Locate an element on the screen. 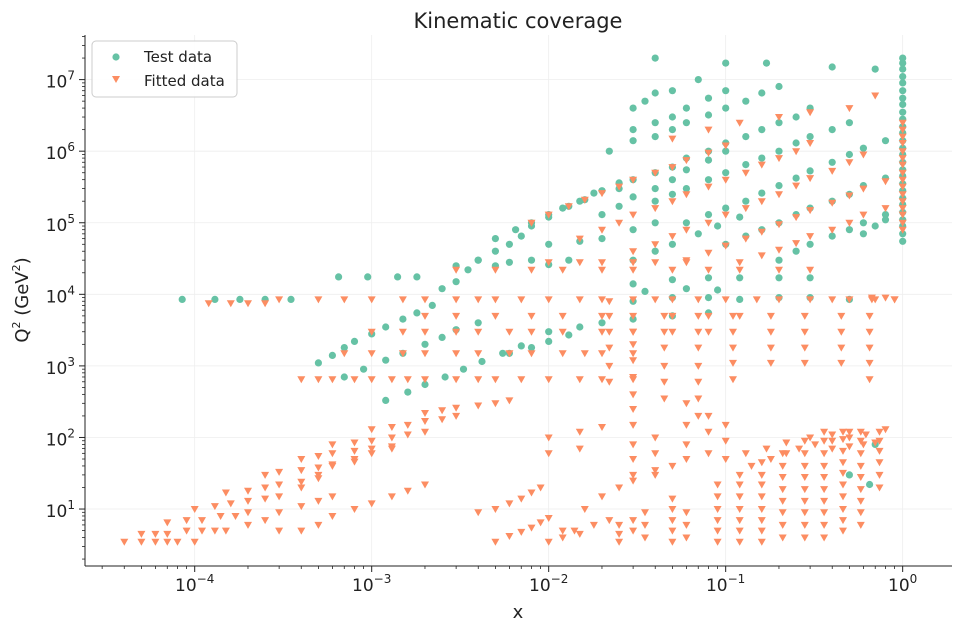 The width and height of the screenshot is (961, 632). y-tick-exponent: 1 is located at coordinates (71, 505).